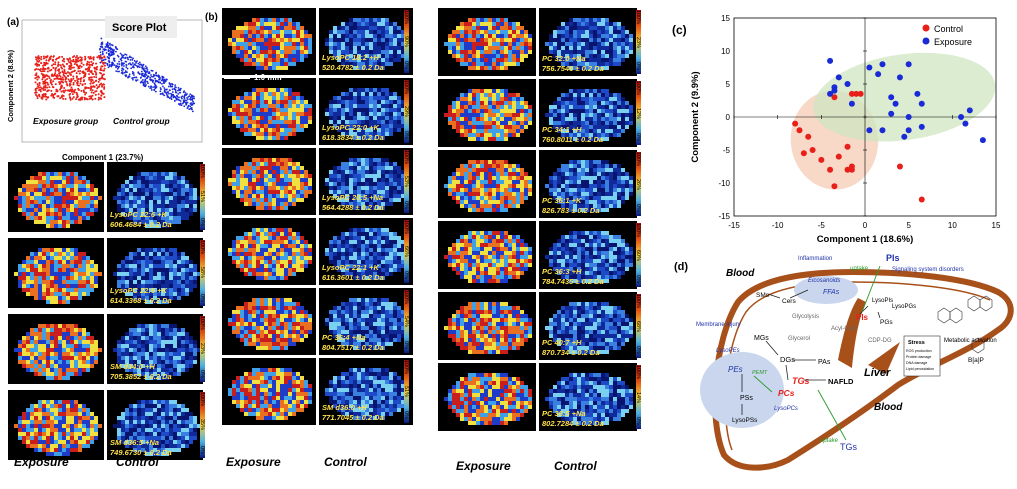 The width and height of the screenshot is (1017, 489). Describe the element at coordinates (561, 129) in the screenshot. I see `ion-label-name: PC 34:1 +H` at that location.